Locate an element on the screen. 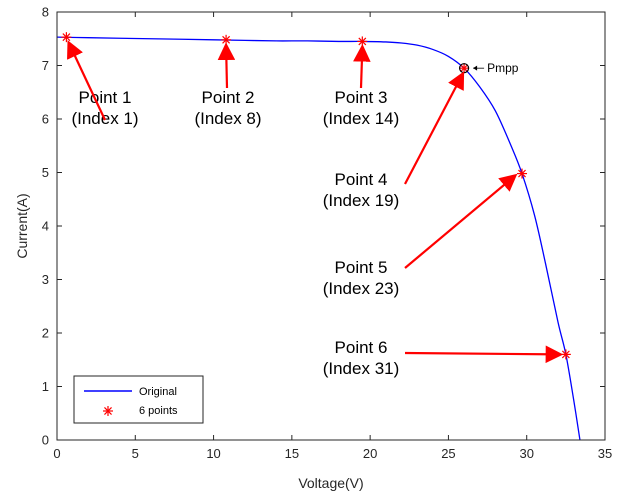 The image size is (638, 498). annotation-text: Point 5 is located at coordinates (361, 267).